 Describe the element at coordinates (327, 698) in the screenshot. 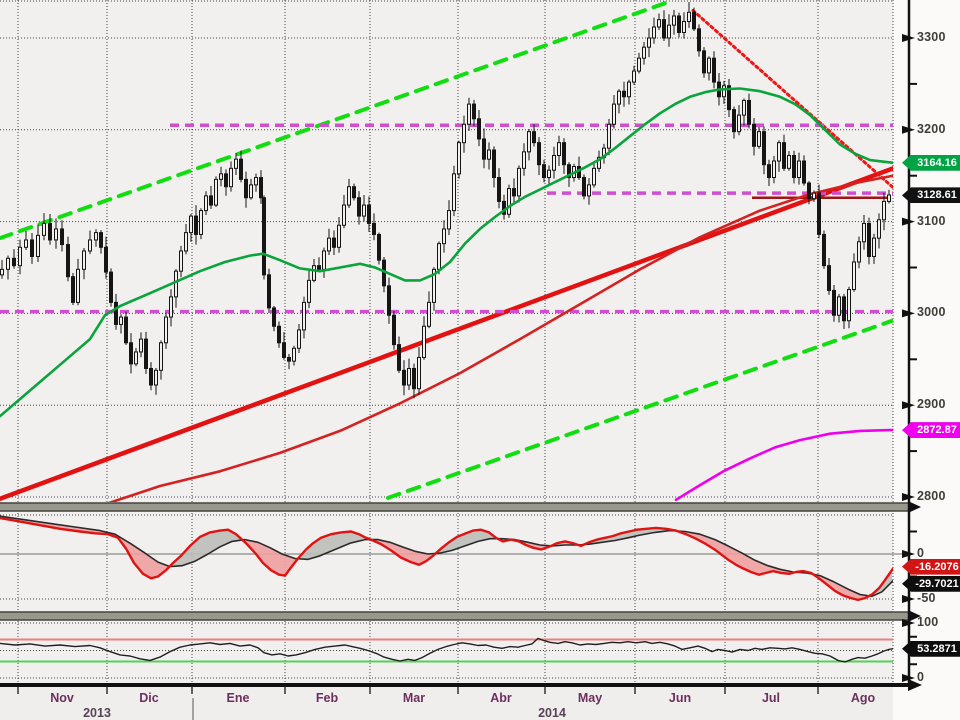

I see `x-axis-month-label: Feb` at that location.